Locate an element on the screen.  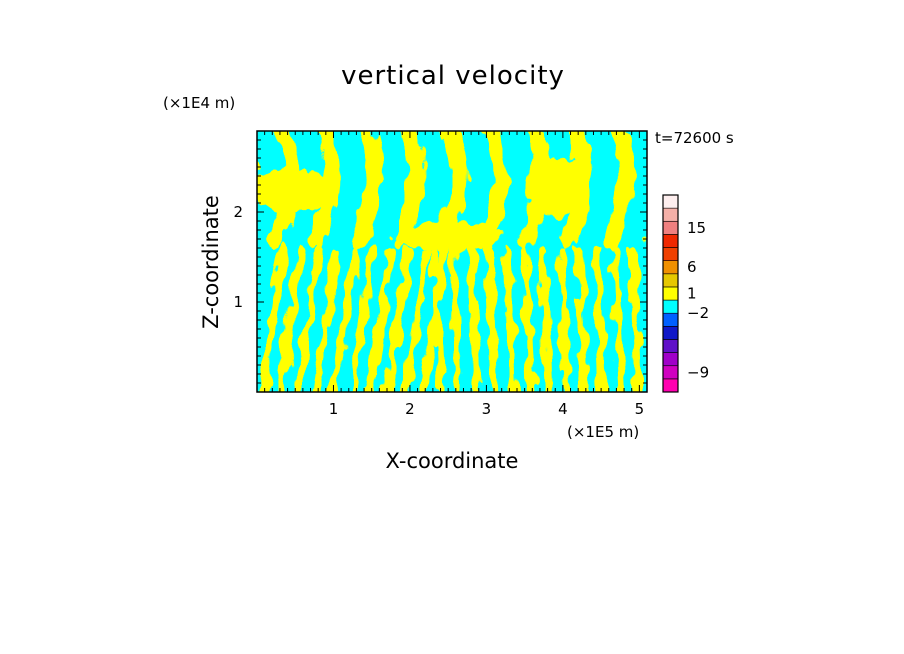
colorbar: 15 6 1−2 −9 is located at coordinates (685, 293).